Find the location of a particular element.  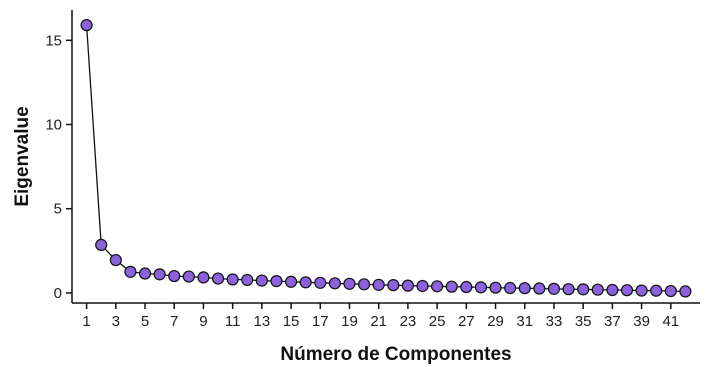

x-tick-label: 3 is located at coordinates (116, 321).